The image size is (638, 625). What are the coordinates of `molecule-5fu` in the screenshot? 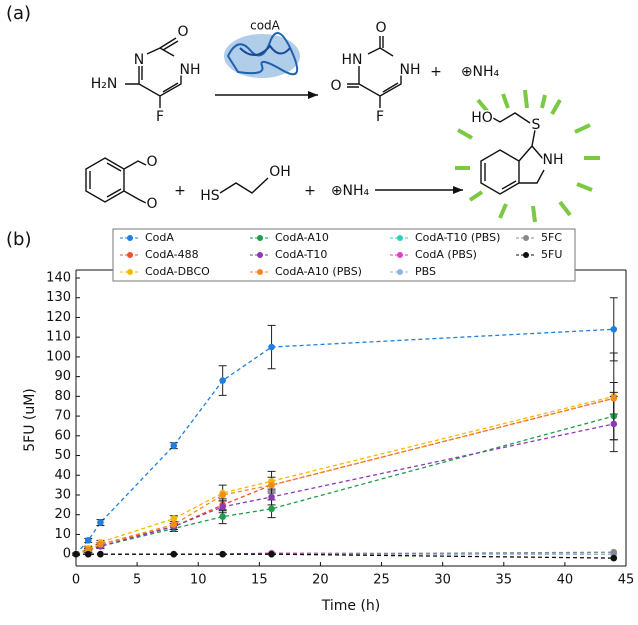 It's located at (374, 72).